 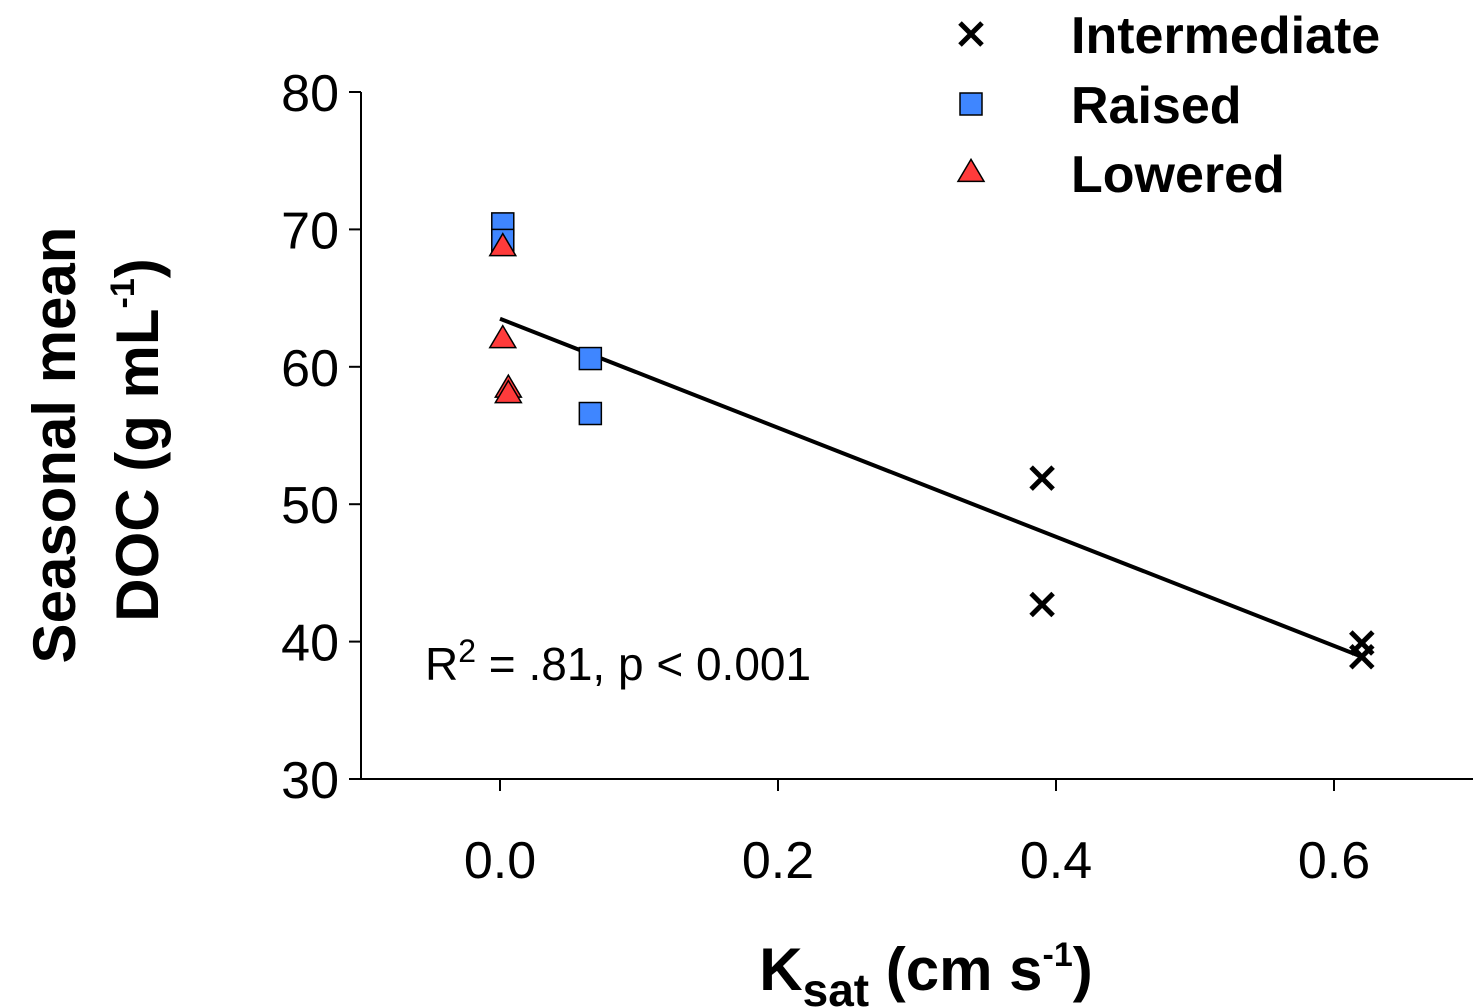 What do you see at coordinates (137, 464) in the screenshot?
I see `y-title-line2-main: DOC (g mL` at bounding box center [137, 464].